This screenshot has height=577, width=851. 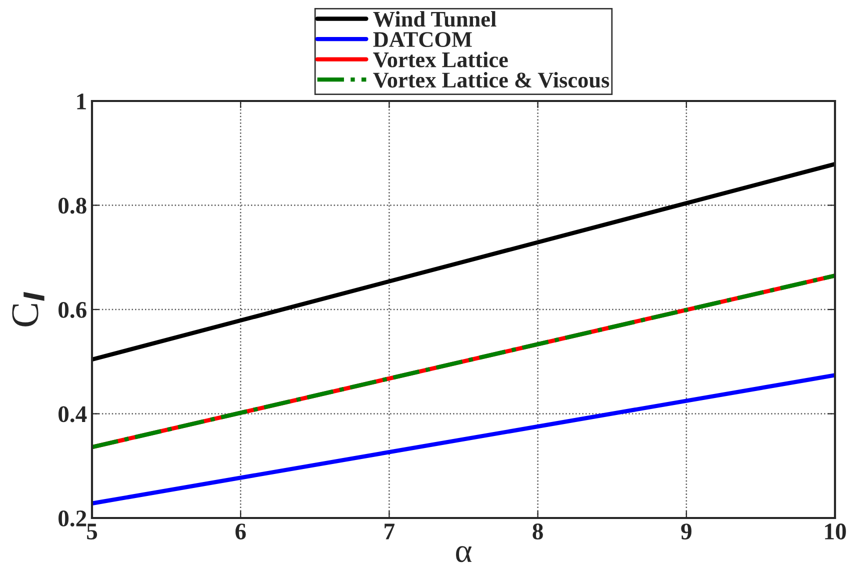 I want to click on y-tick-label: 0.6, so click(x=72, y=310).